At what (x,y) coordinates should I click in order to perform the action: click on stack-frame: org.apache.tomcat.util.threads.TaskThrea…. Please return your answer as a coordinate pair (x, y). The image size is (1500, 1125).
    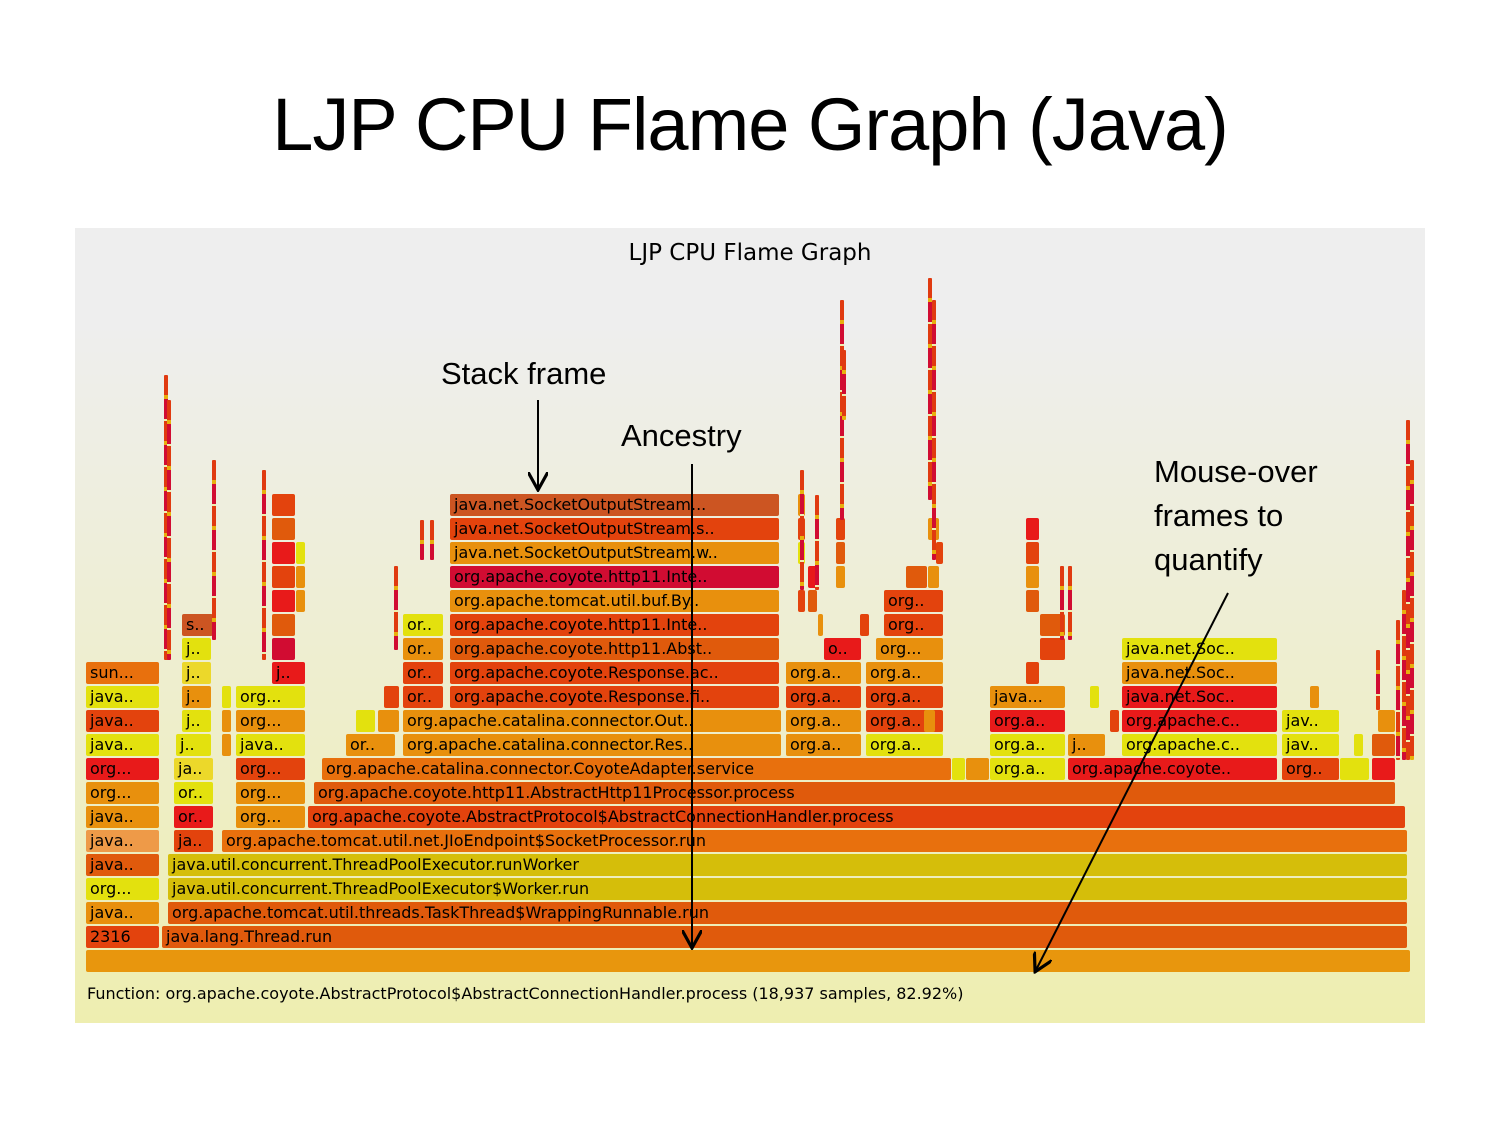
    Looking at the image, I should click on (787, 913).